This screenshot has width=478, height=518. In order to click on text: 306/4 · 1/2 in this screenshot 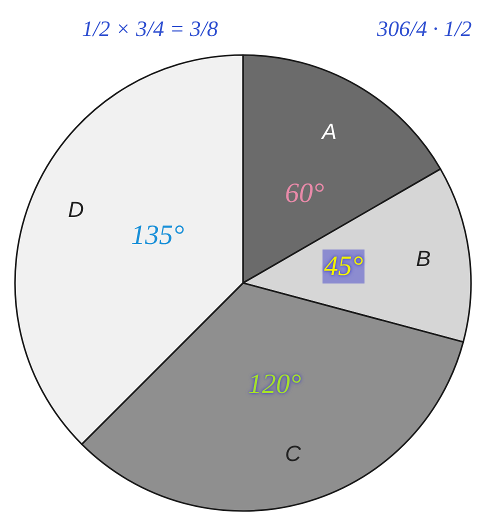, I will do `click(424, 28)`.